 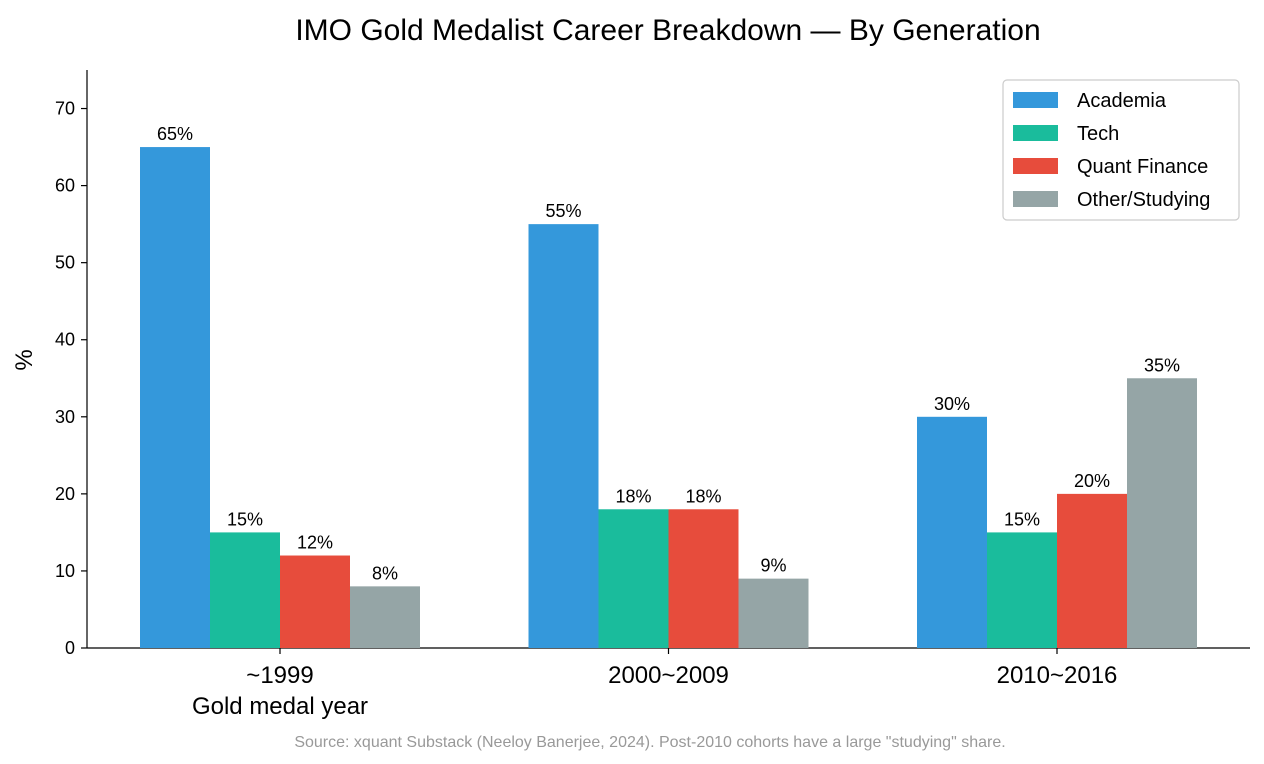 I want to click on legend-label: Academia, so click(x=1122, y=101).